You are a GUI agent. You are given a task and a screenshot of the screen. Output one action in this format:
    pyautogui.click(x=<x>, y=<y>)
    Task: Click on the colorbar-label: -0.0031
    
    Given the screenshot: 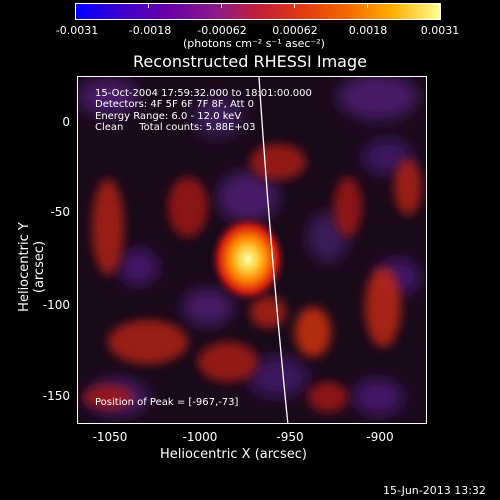 What is the action you would take?
    pyautogui.click(x=77, y=30)
    